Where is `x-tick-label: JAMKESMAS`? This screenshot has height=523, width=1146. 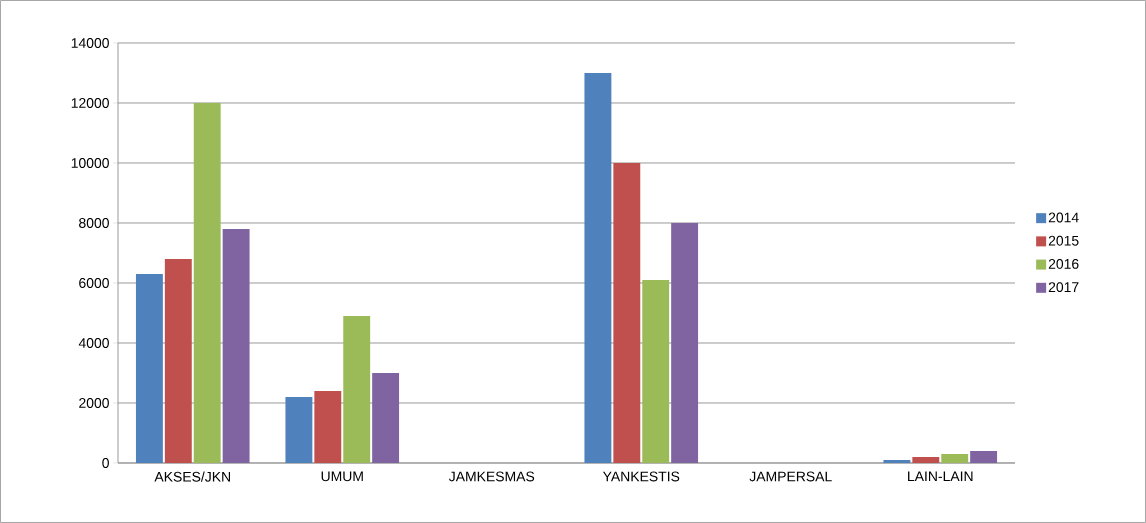
x-tick-label: JAMKESMAS is located at coordinates (491, 476).